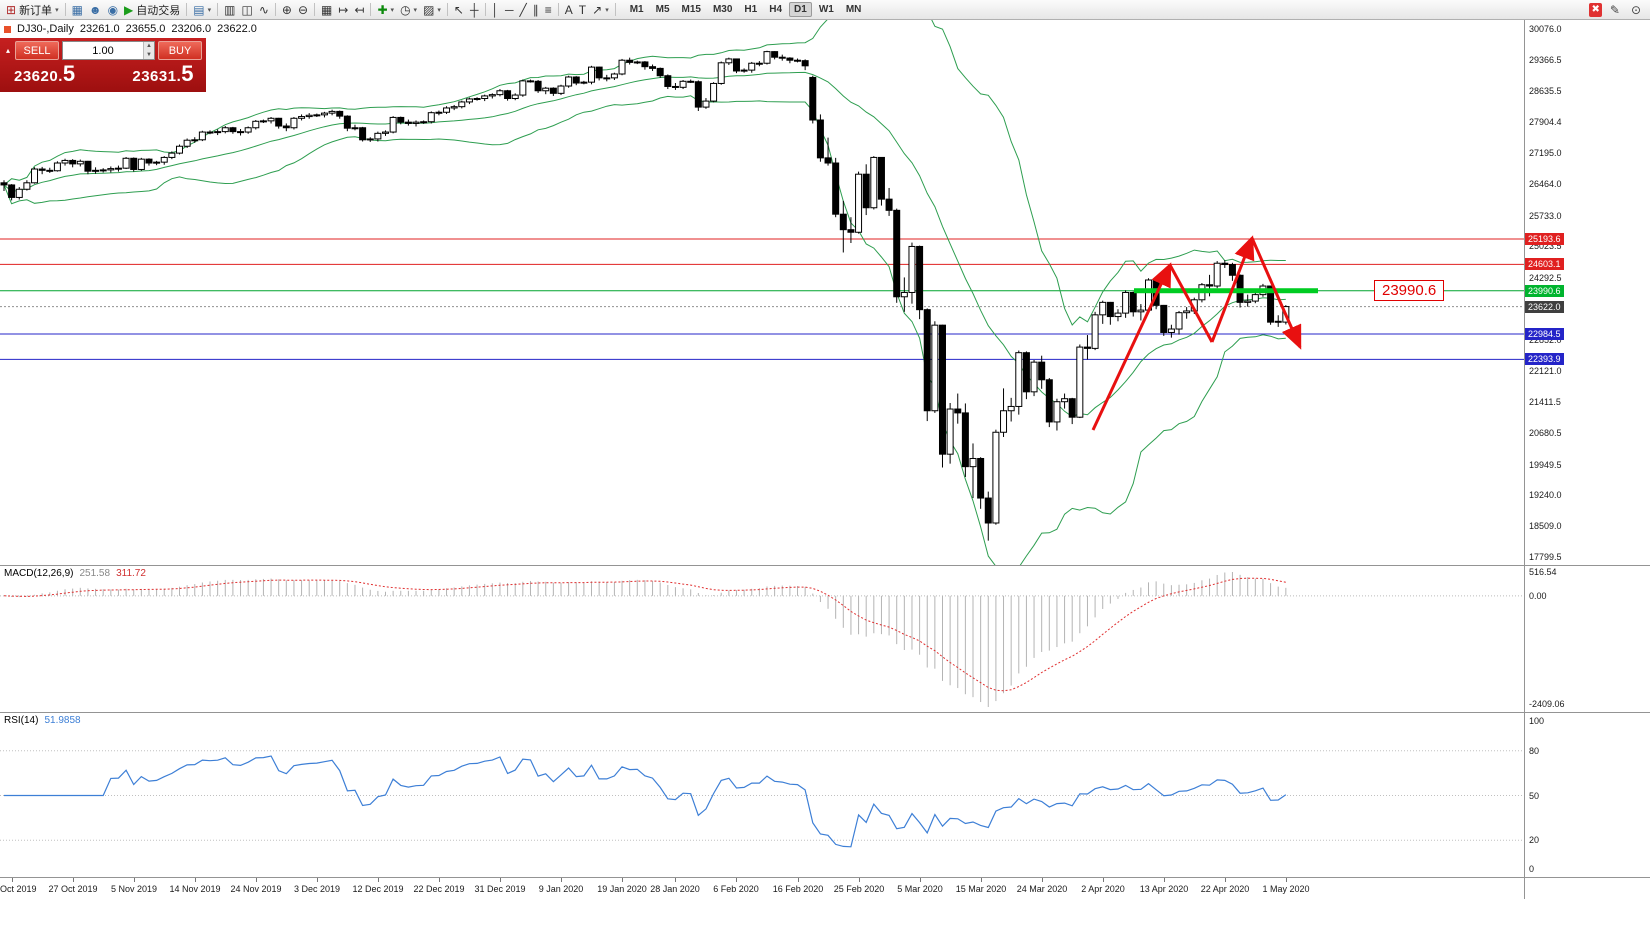  What do you see at coordinates (326, 10) in the screenshot?
I see `toolbar-tile-windows-button: ▦` at bounding box center [326, 10].